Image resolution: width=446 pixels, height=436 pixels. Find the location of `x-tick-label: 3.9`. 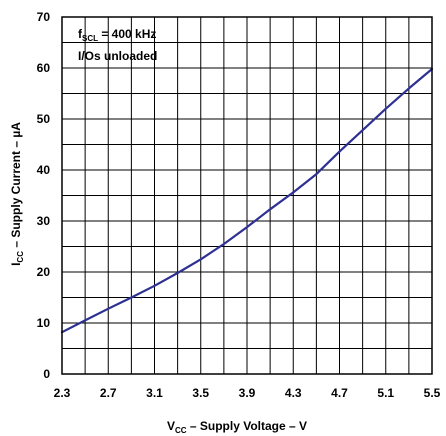

x-tick-label: 3.9 is located at coordinates (247, 393).